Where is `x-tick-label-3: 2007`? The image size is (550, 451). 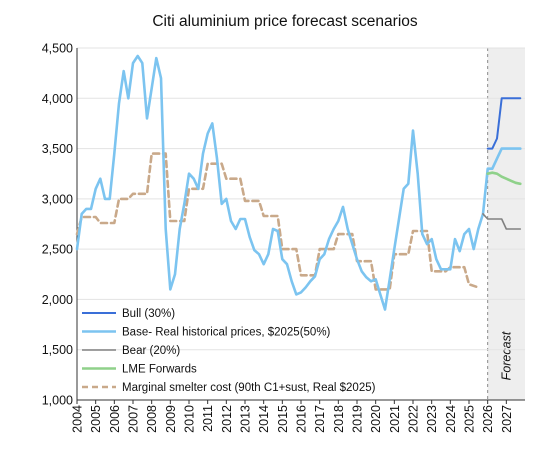 x-tick-label-3: 2007 is located at coordinates (134, 419).